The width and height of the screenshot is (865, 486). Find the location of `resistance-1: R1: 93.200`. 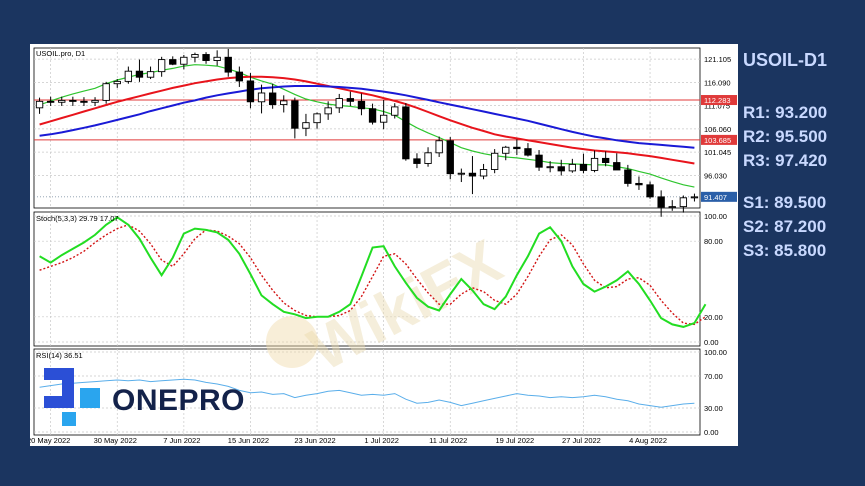

resistance-1: R1: 93.200 is located at coordinates (785, 112).